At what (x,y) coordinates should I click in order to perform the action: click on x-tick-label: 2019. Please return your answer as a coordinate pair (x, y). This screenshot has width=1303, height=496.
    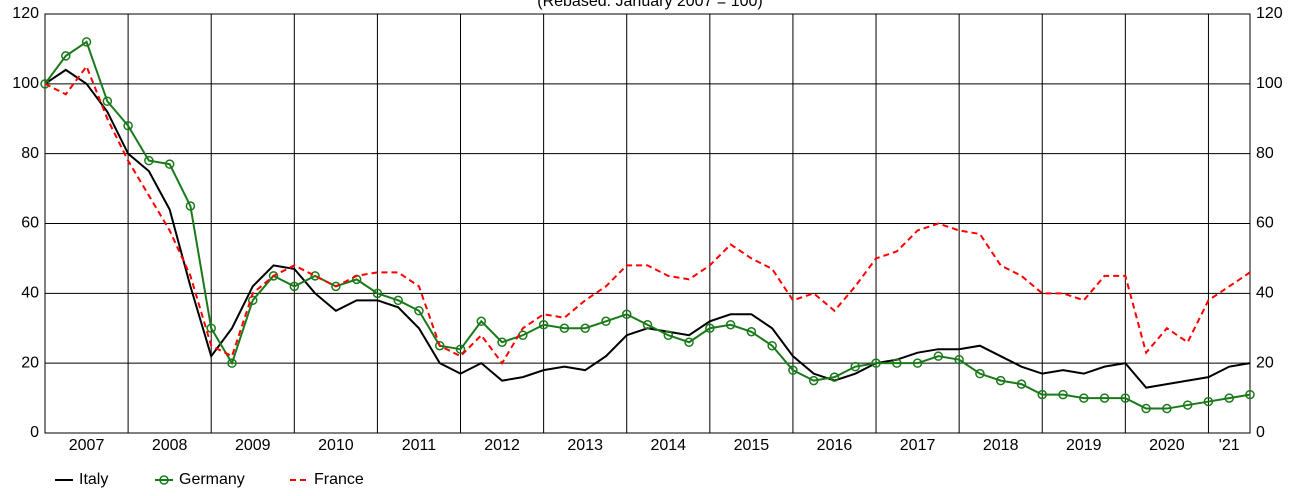
    Looking at the image, I should click on (1084, 445).